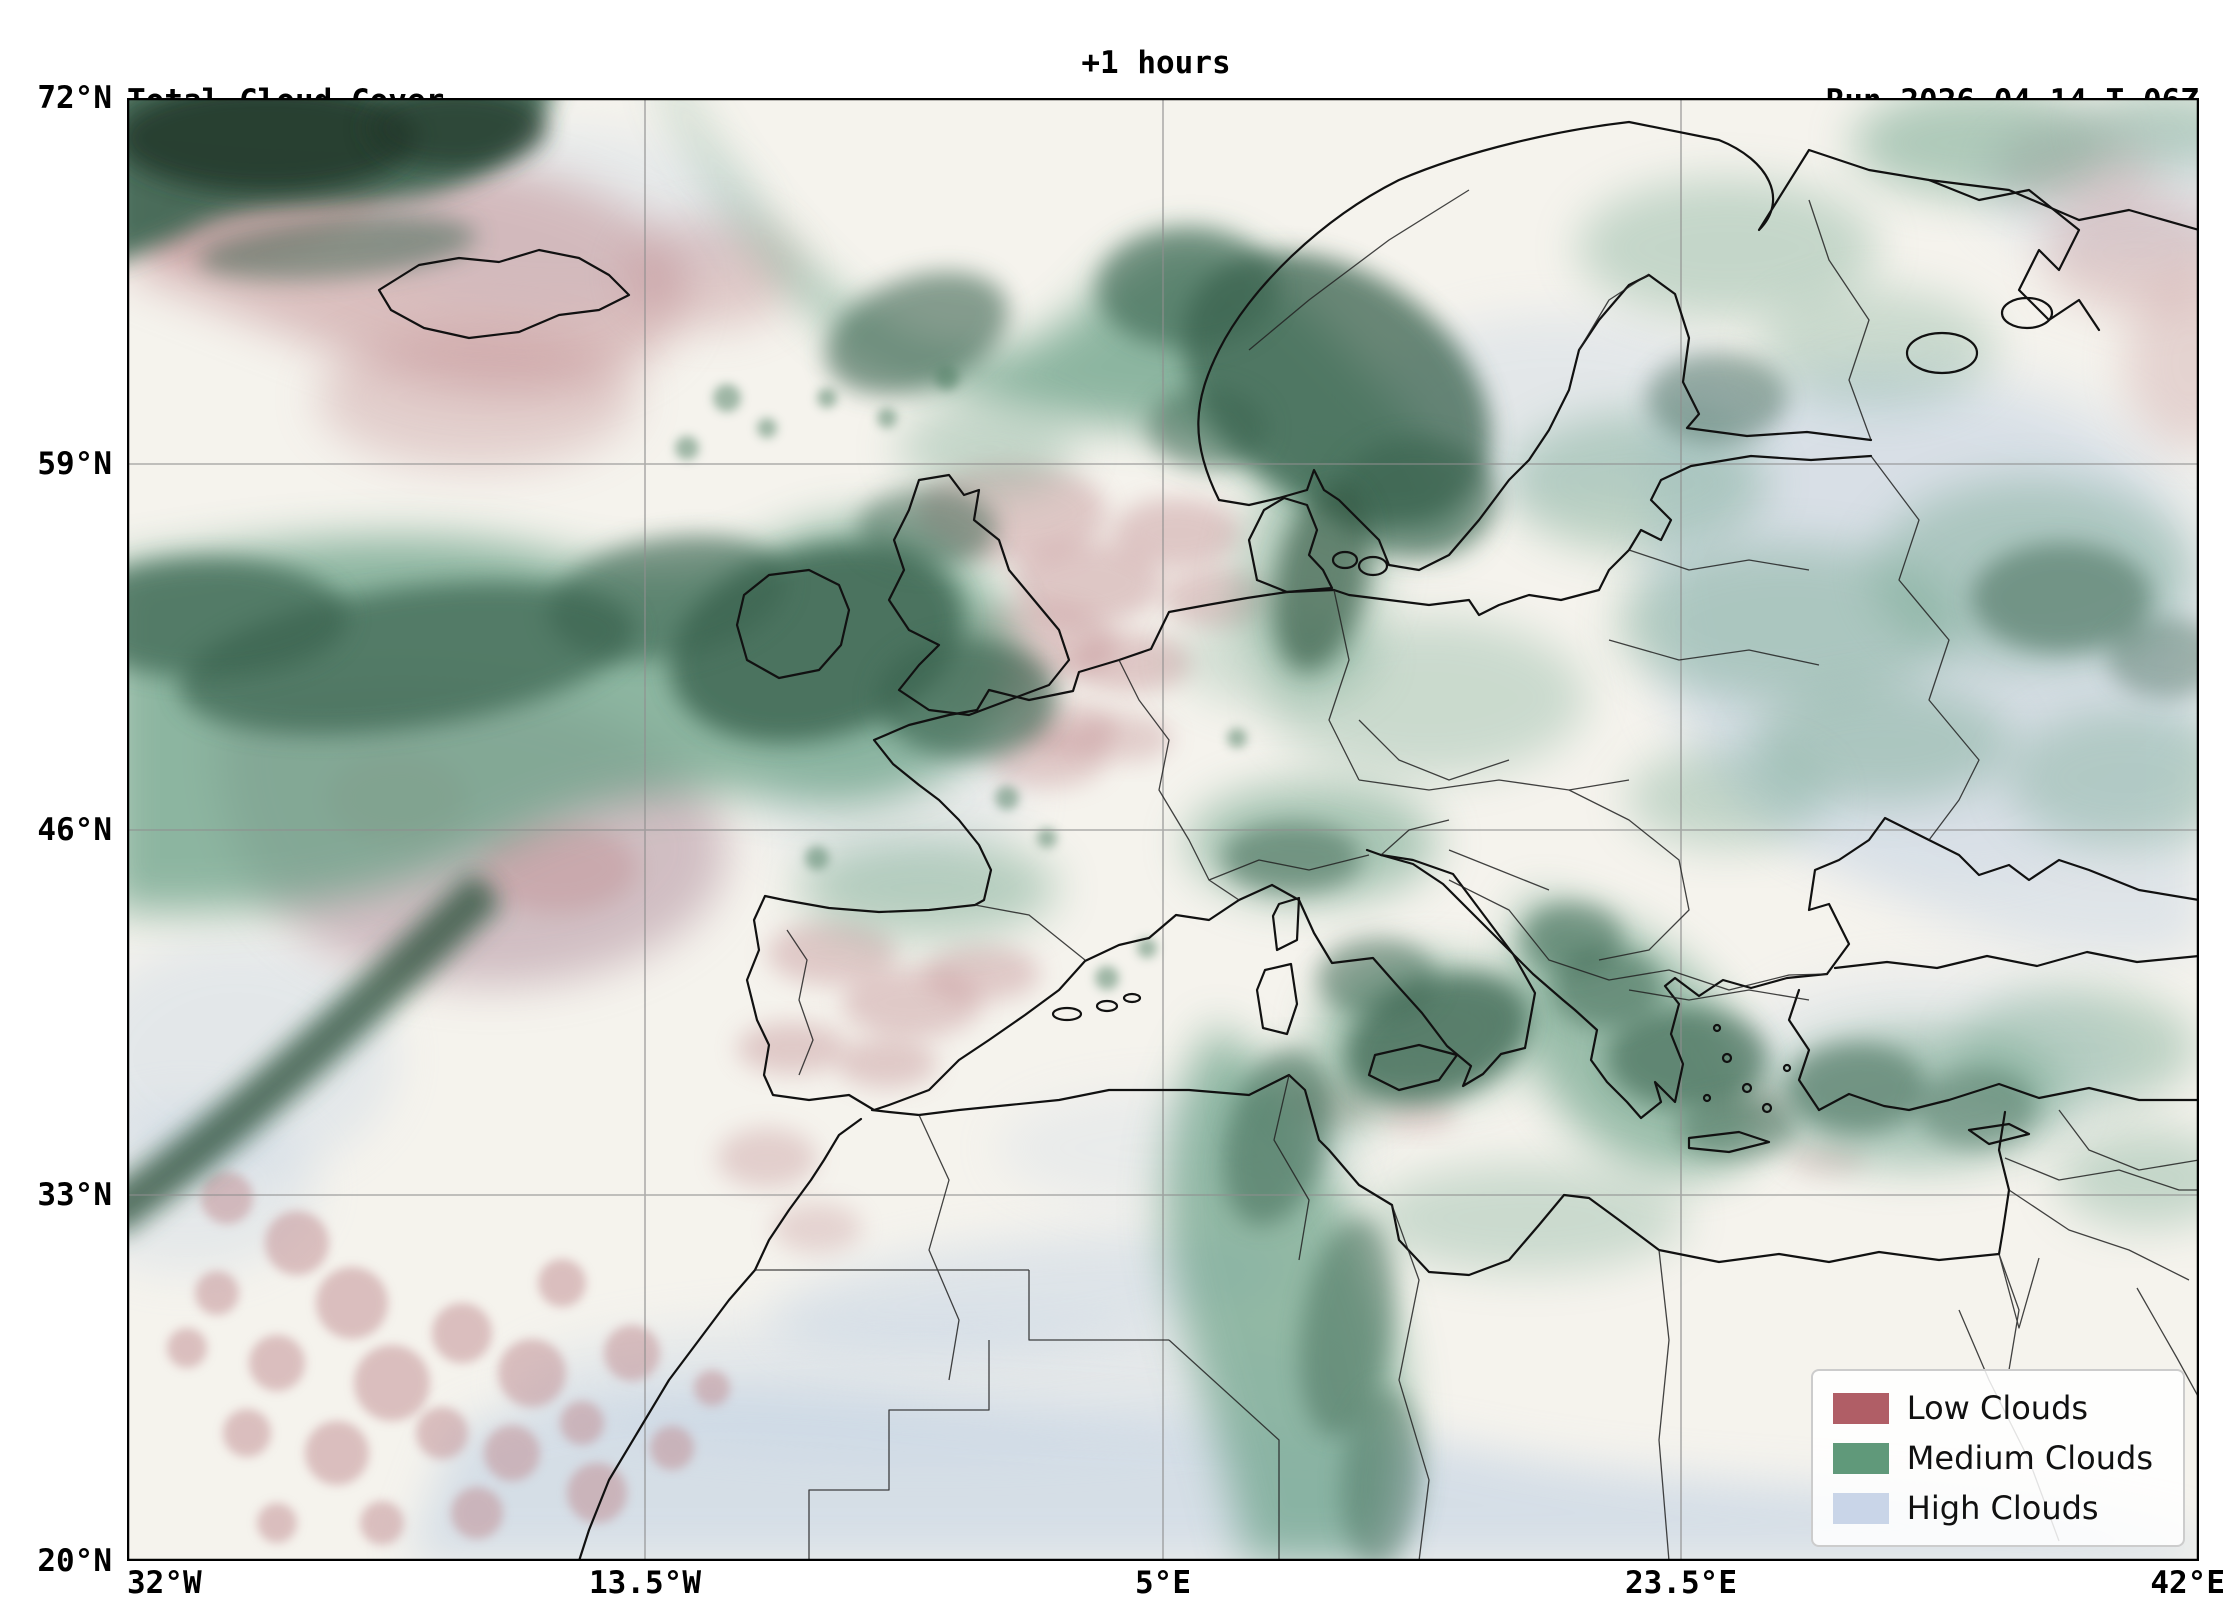  I want to click on coastline-anatolia-west, so click(1804, 1050).